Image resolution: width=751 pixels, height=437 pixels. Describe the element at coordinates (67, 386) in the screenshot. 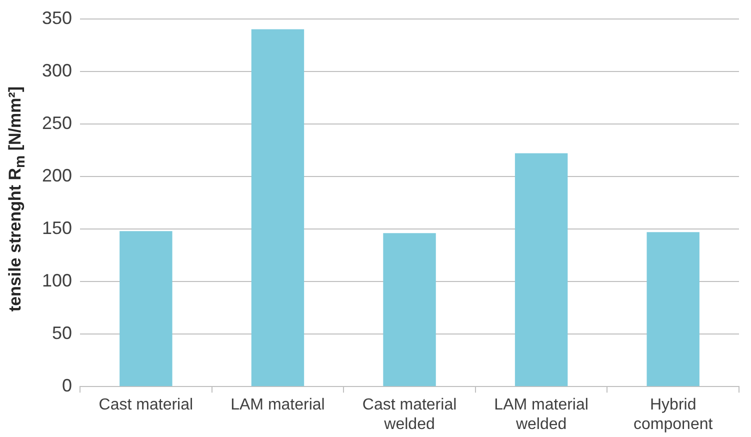

I see `y-tick-label: 0` at that location.